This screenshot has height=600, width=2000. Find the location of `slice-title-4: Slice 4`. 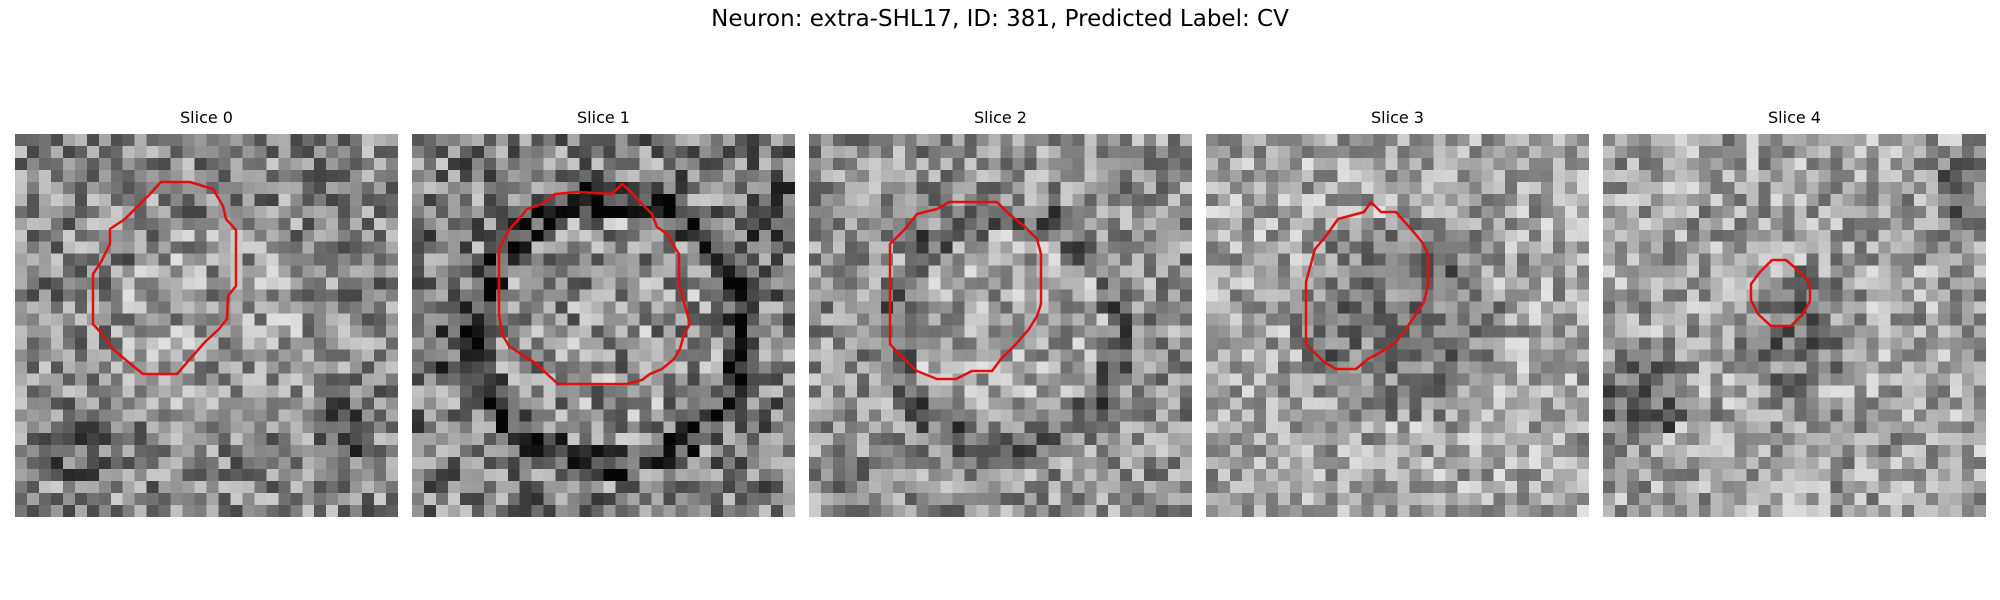

slice-title-4: Slice 4 is located at coordinates (1794, 117).